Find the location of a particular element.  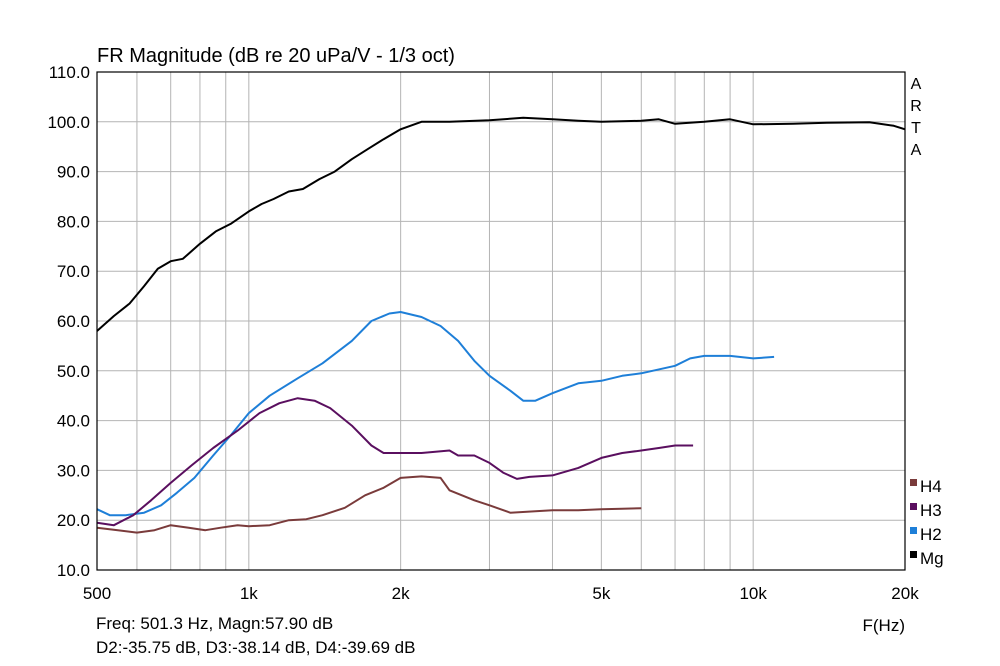

y-tick-label: 110.0 is located at coordinates (69, 72).